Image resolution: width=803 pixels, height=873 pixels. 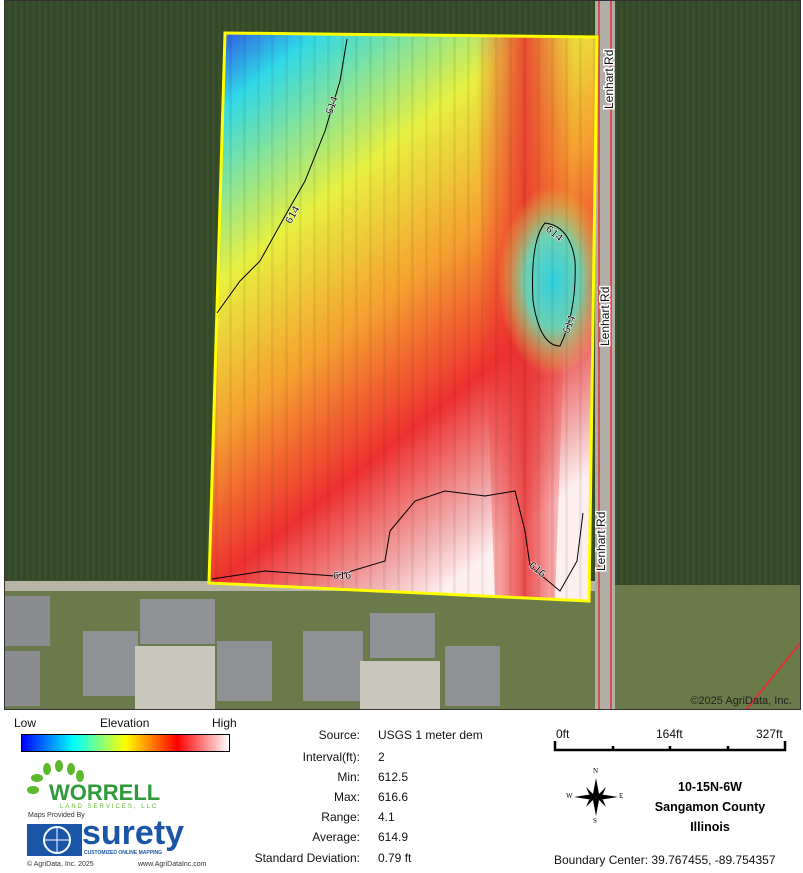 What do you see at coordinates (55, 777) in the screenshot?
I see `leaf-icon` at bounding box center [55, 777].